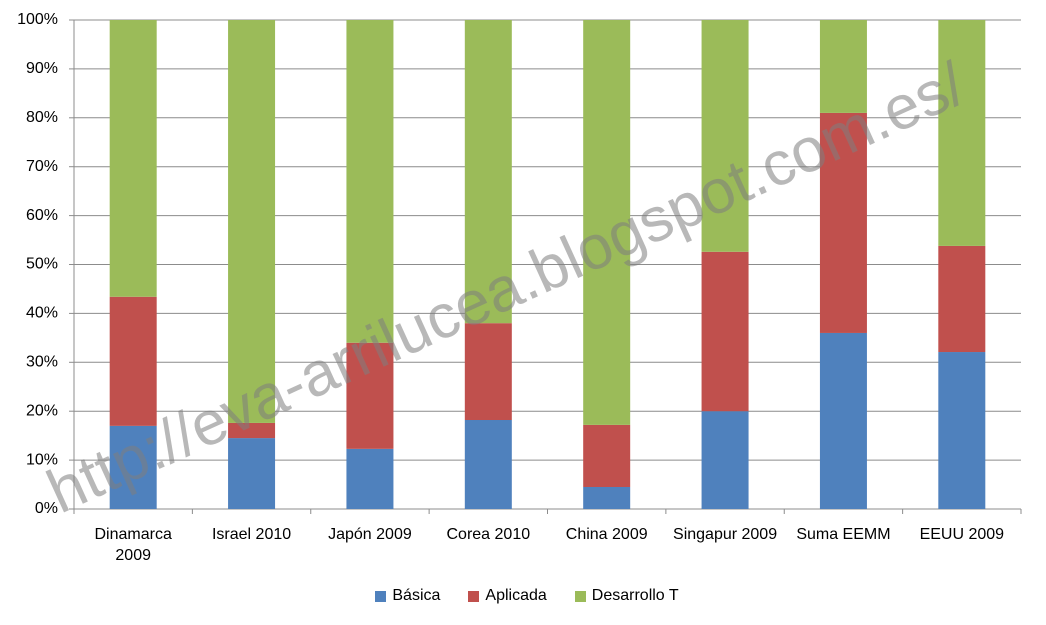  Describe the element at coordinates (962, 534) in the screenshot. I see `x-tick-label: EEUU 2009` at that location.